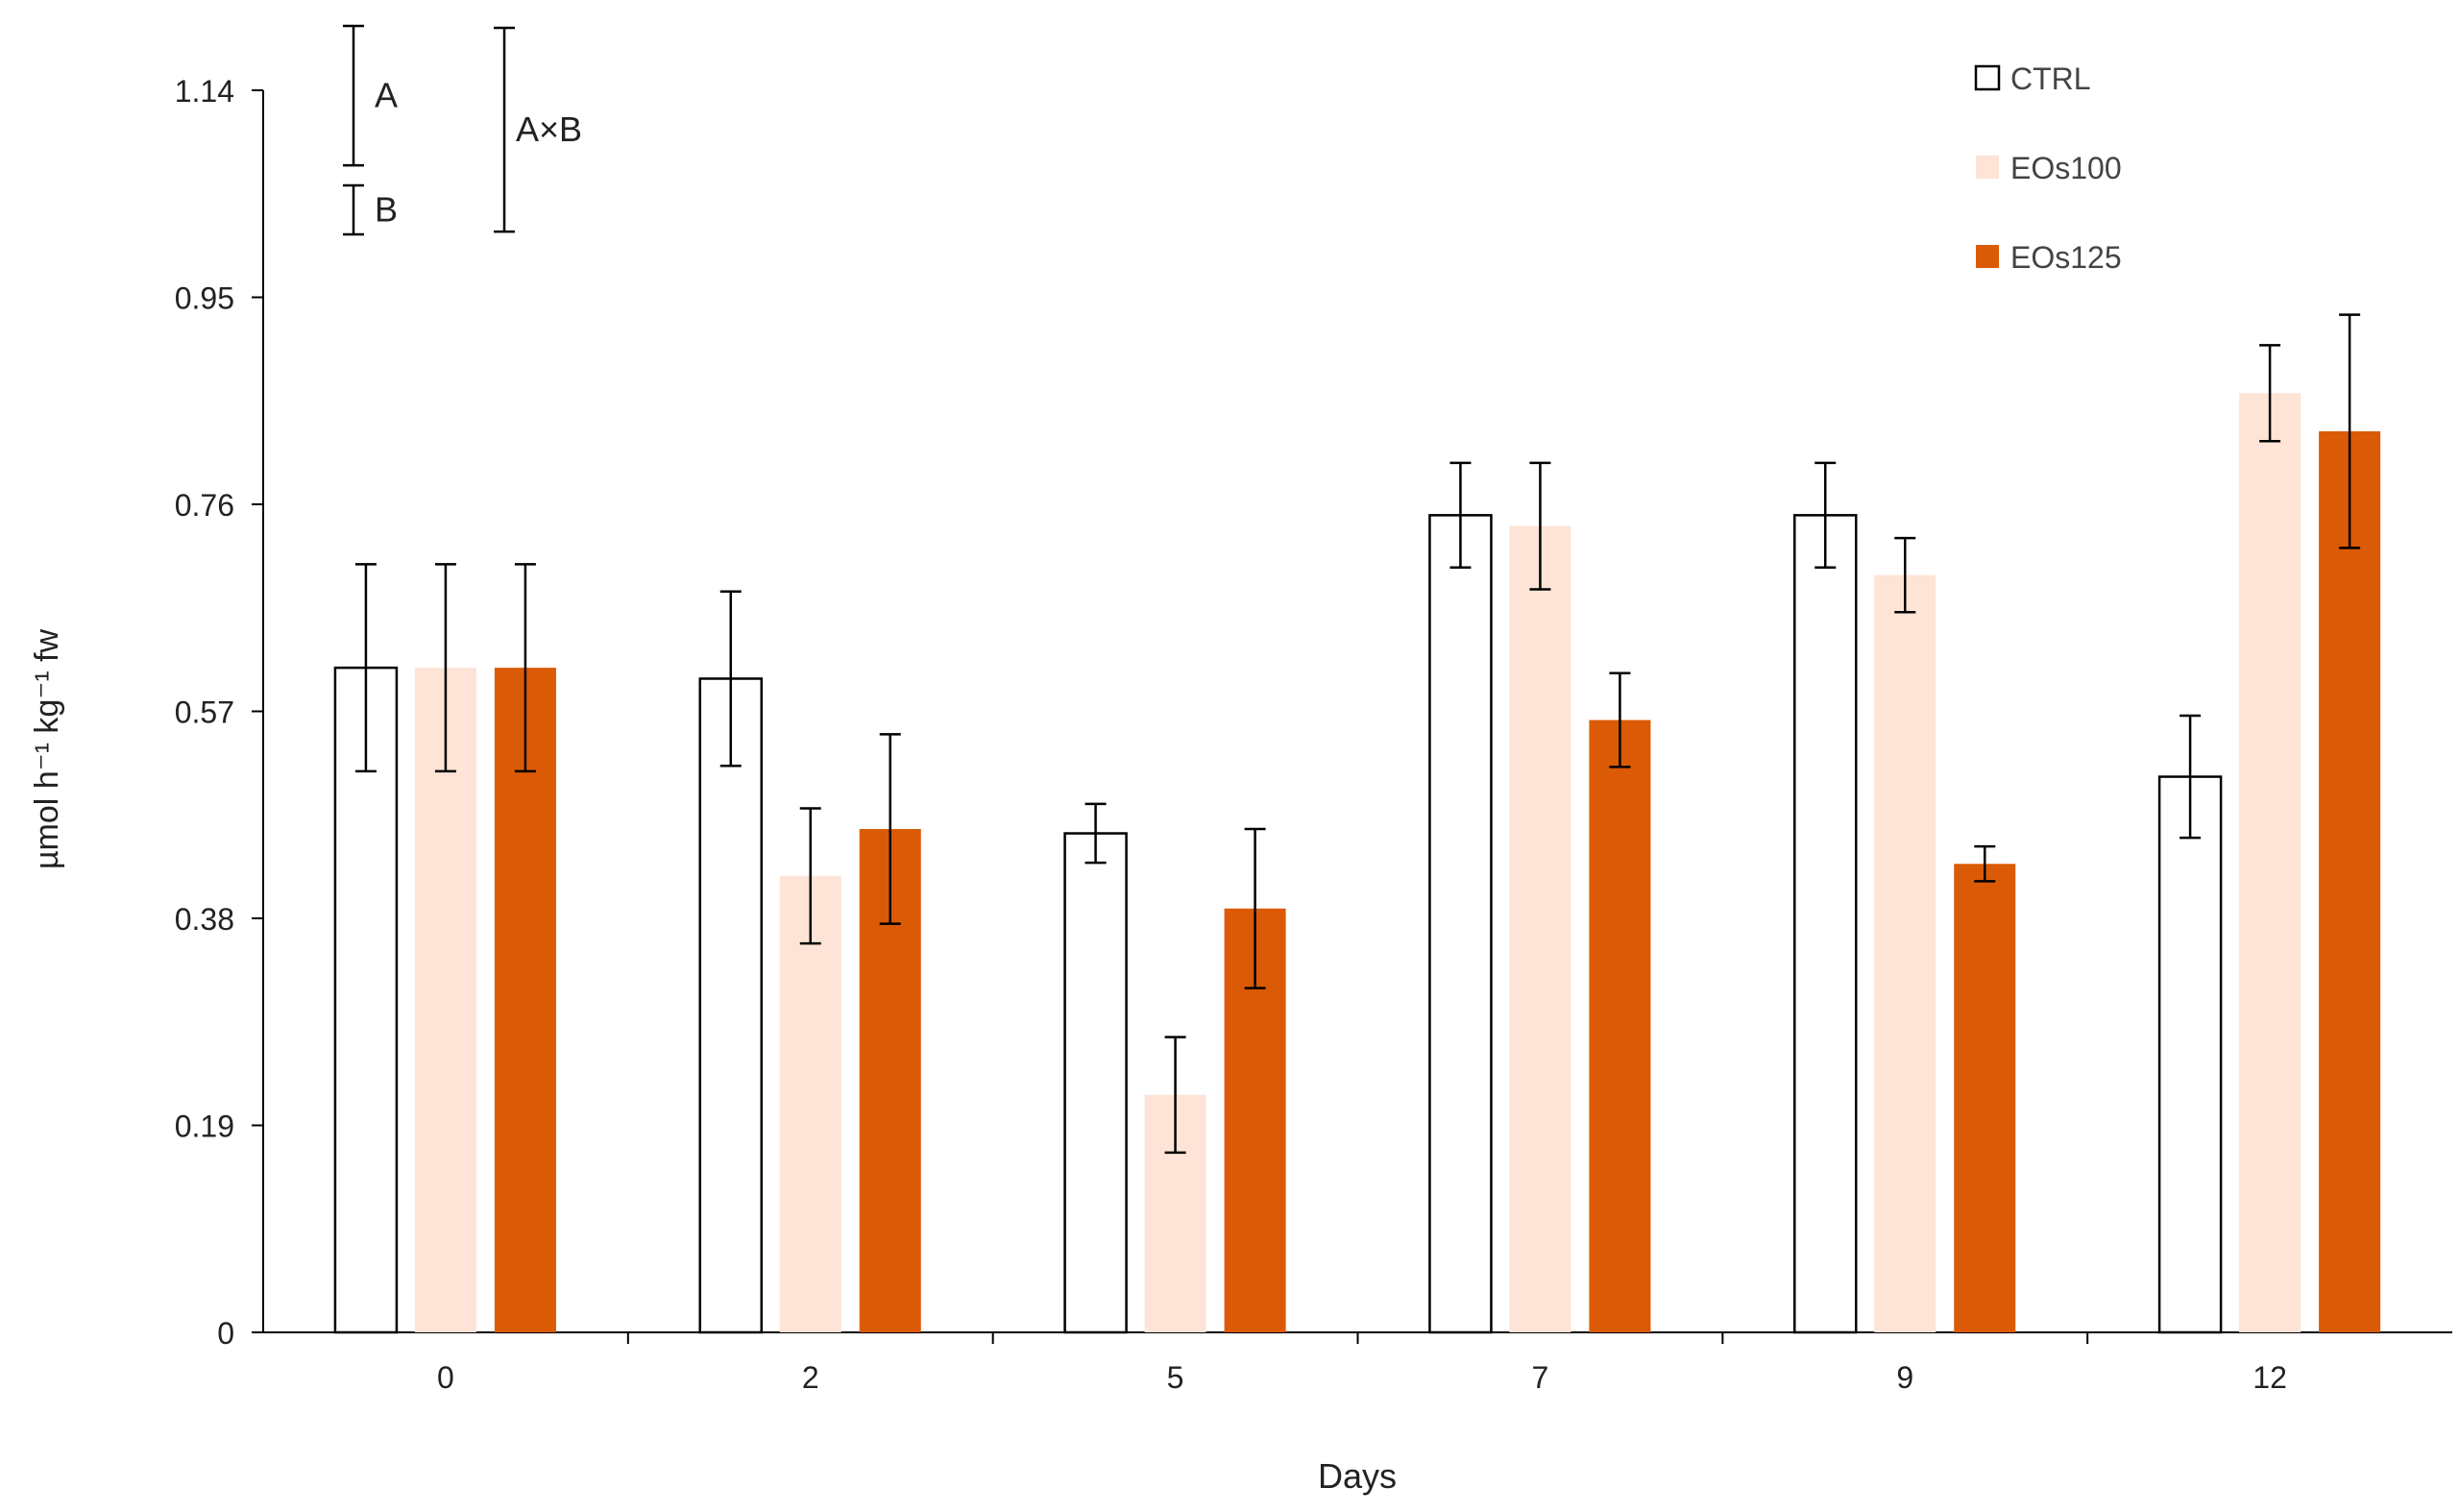 This screenshot has height=1512, width=2460. Describe the element at coordinates (225, 1333) in the screenshot. I see `y-tick-label: 0` at that location.